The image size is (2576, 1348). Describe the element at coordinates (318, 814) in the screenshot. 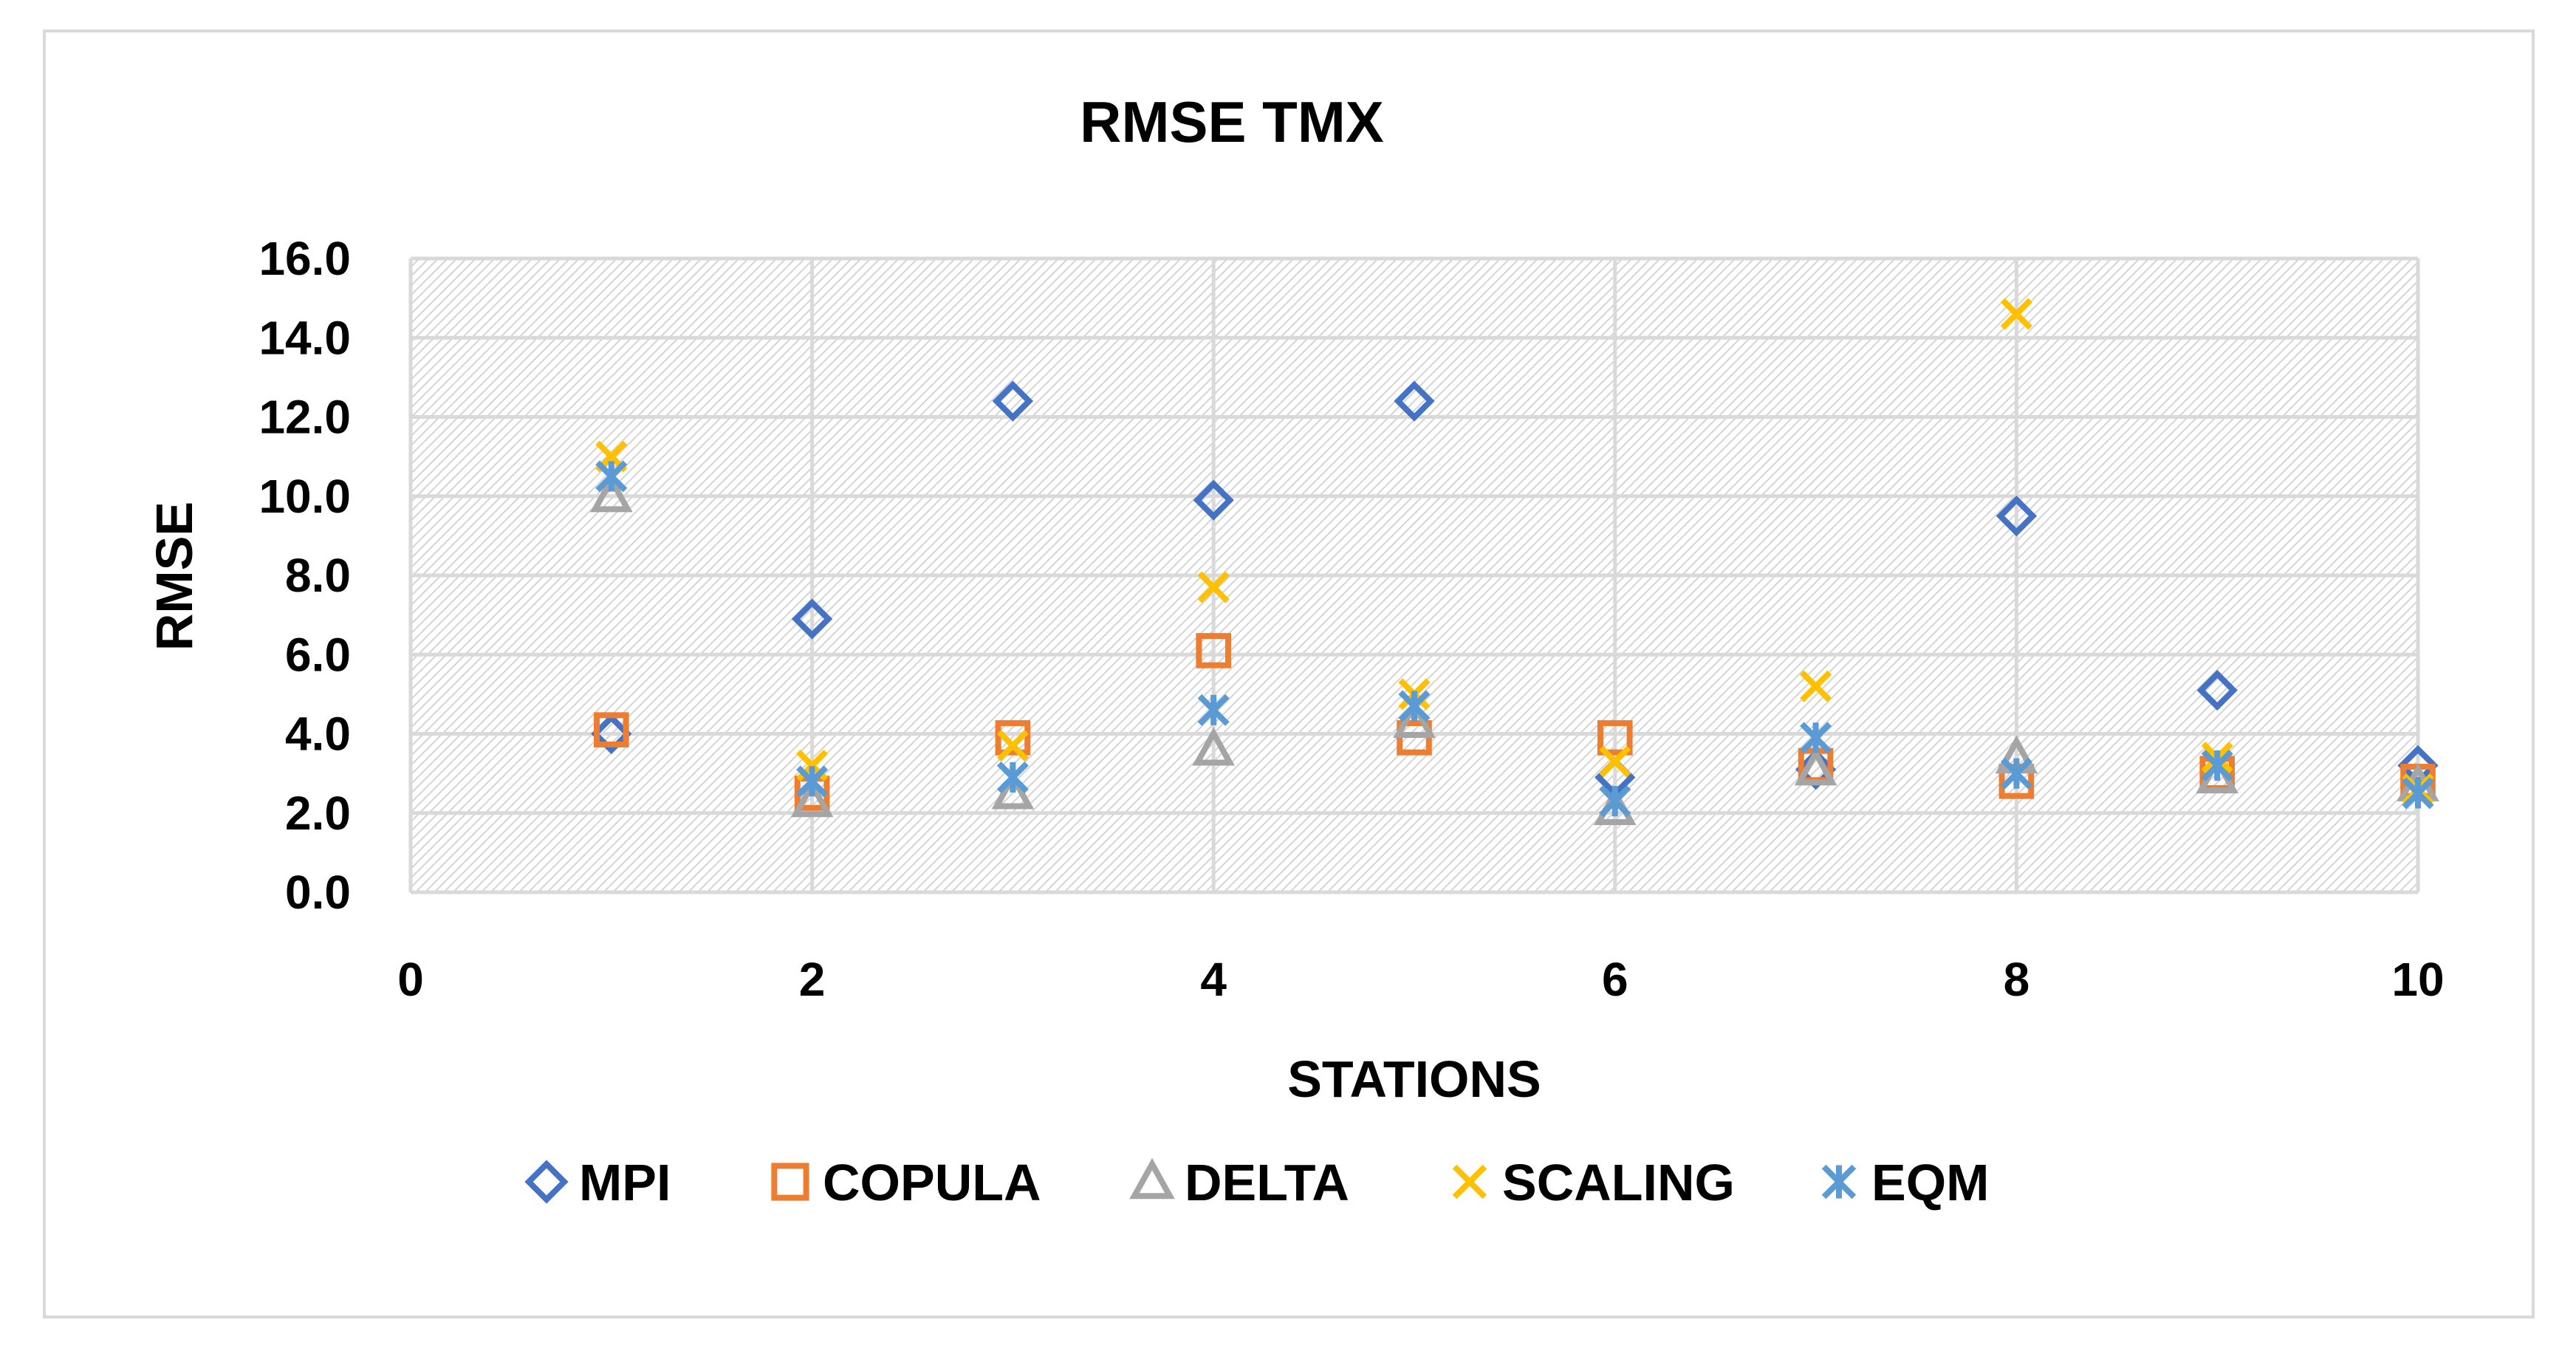

I see `y-tick-label: 2.0` at that location.